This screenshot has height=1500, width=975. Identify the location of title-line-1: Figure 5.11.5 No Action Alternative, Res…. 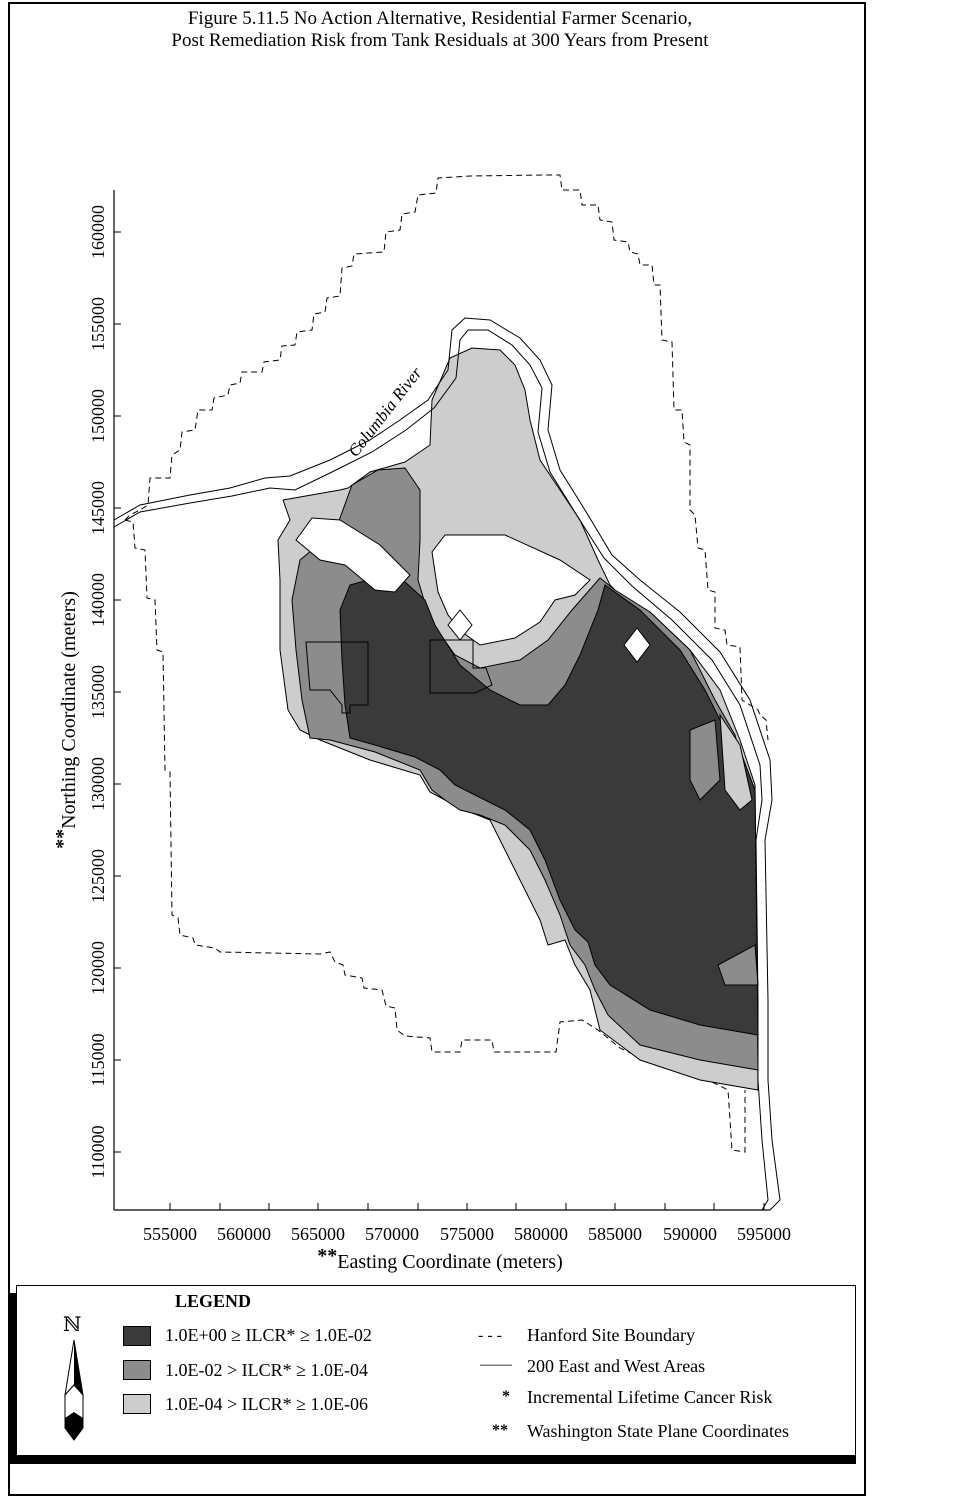
(440, 18).